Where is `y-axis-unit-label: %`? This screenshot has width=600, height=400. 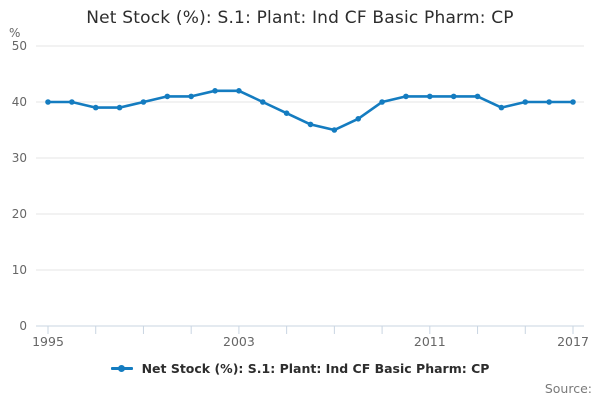
y-axis-unit-label: % is located at coordinates (14, 33).